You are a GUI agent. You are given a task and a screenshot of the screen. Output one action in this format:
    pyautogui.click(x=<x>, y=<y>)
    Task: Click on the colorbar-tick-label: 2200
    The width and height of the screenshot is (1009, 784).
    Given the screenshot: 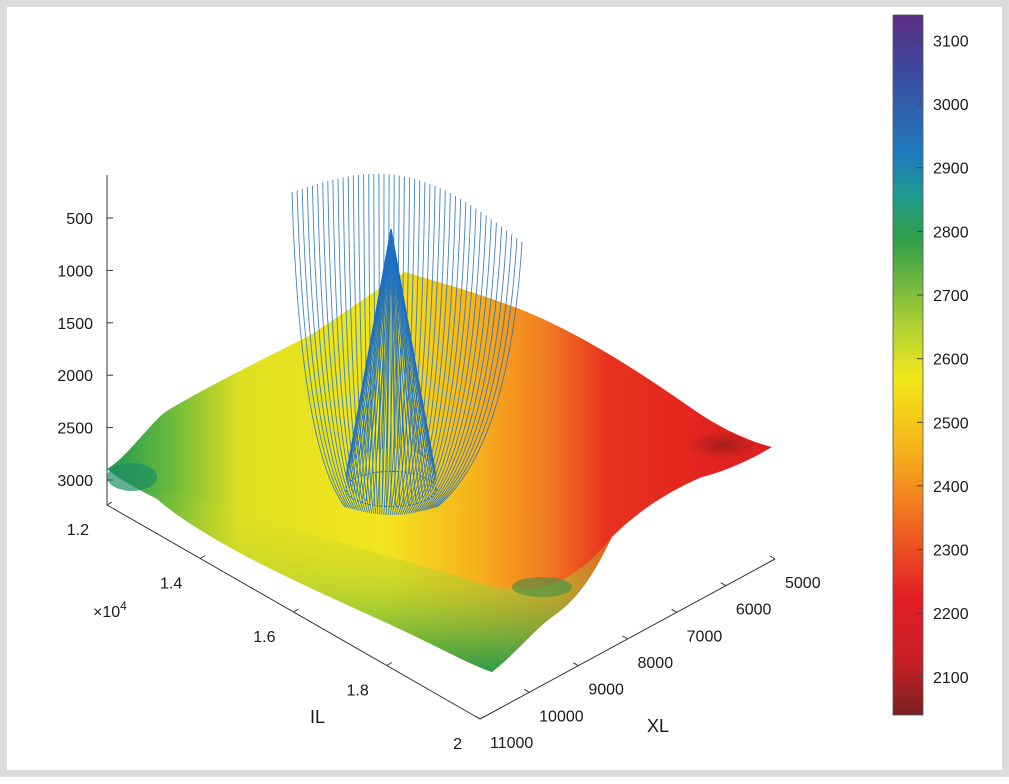 What is the action you would take?
    pyautogui.click(x=951, y=614)
    